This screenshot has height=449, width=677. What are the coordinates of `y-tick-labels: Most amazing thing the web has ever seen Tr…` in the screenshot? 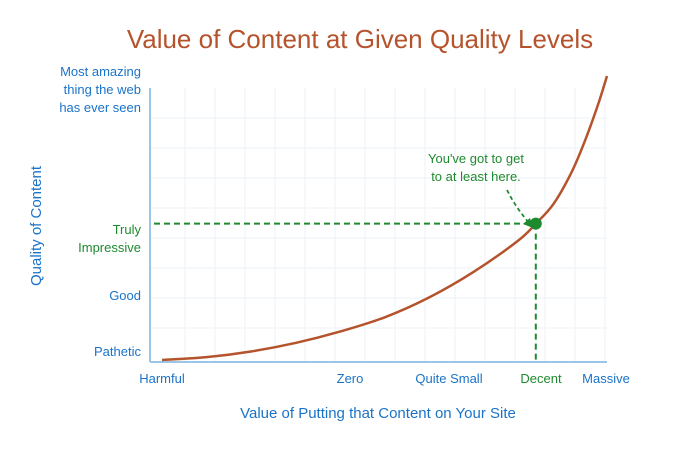 It's located at (100, 211).